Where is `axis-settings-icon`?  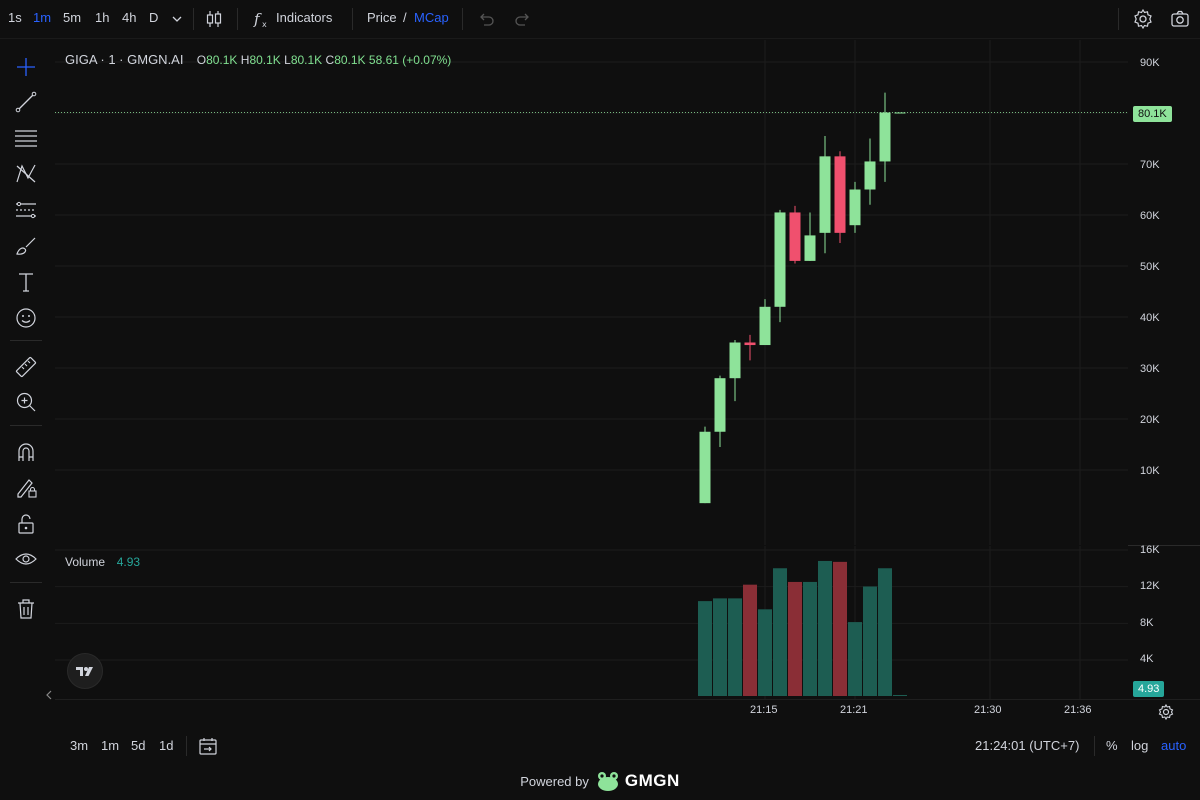
axis-settings-icon is located at coordinates (1166, 712).